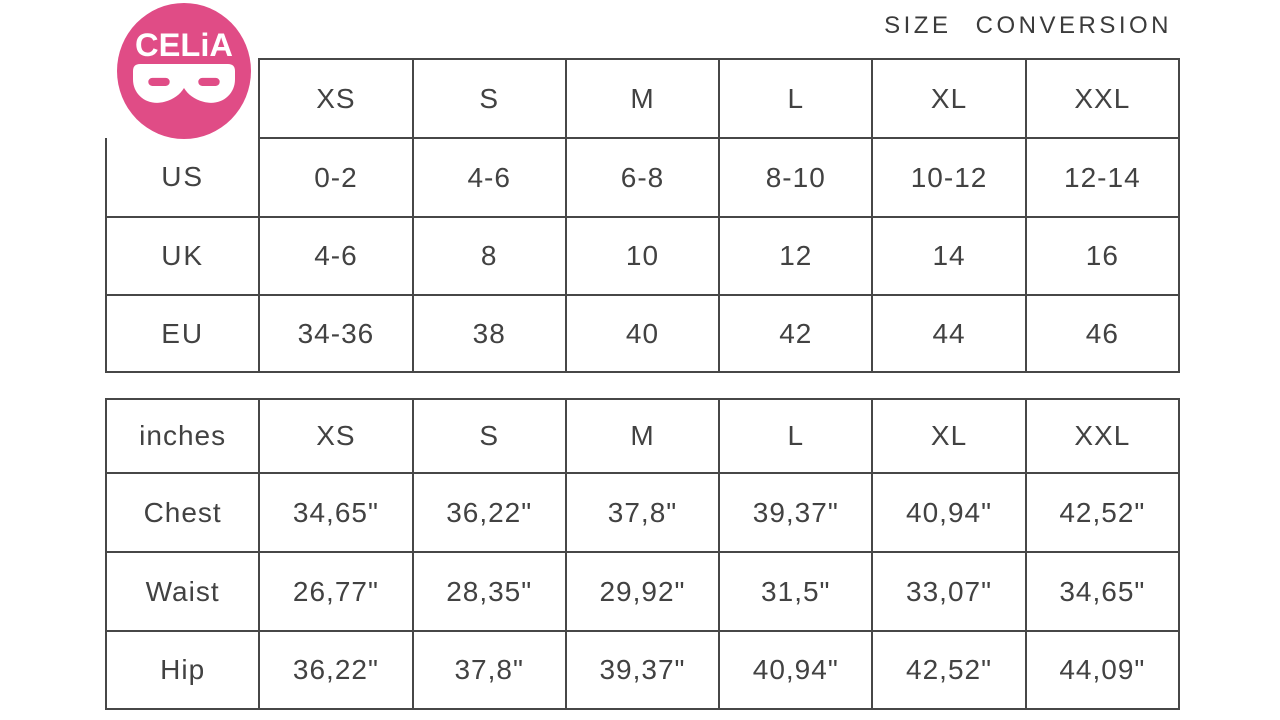  I want to click on size-cell: 14, so click(949, 256).